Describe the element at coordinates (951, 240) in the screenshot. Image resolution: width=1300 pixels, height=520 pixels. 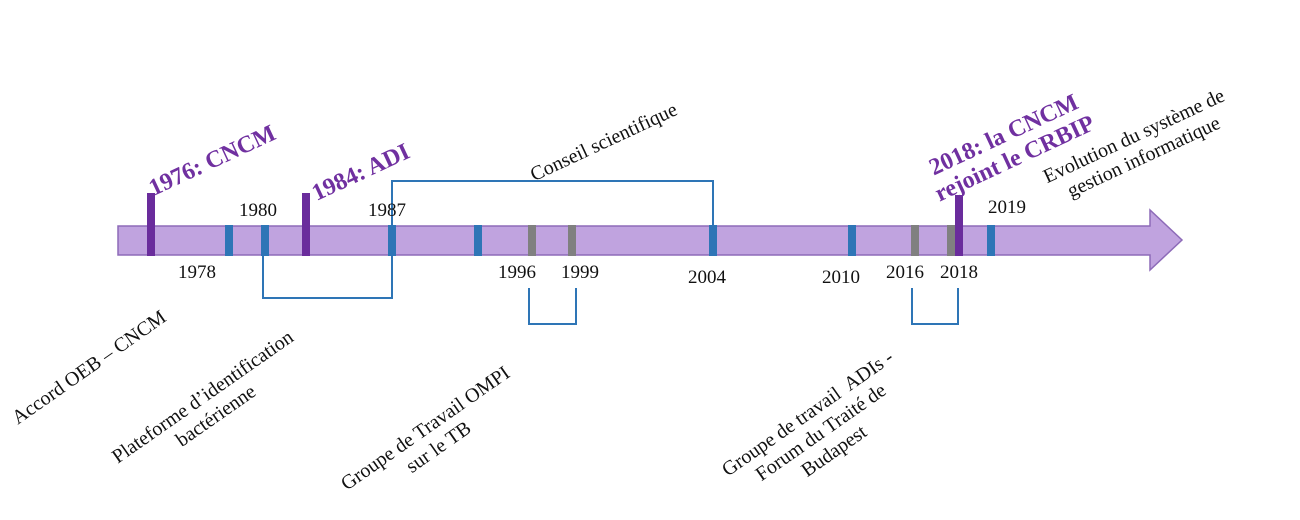
I see `tick-2018-gray` at that location.